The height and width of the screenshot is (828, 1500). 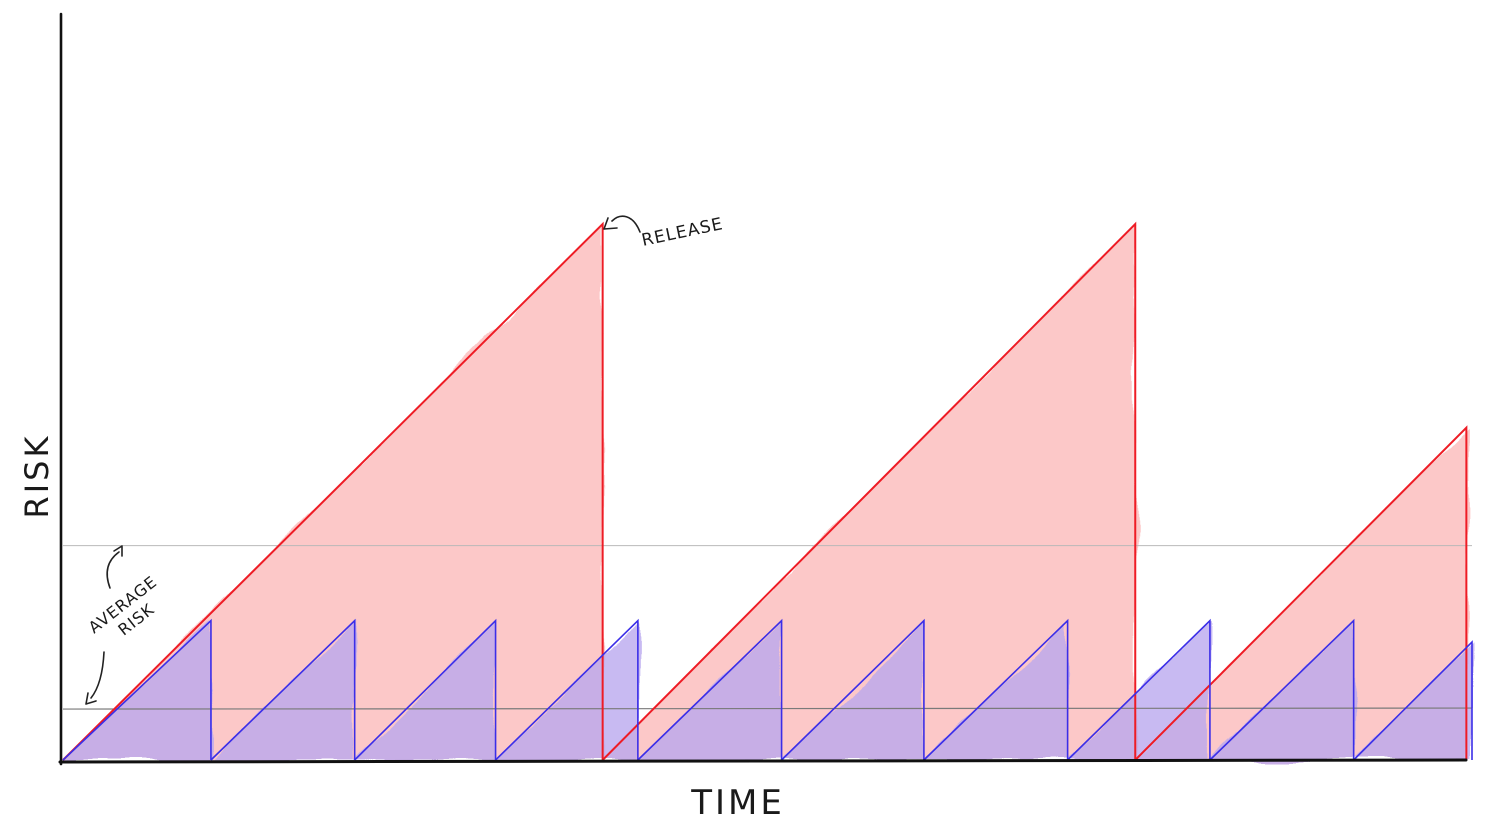 What do you see at coordinates (1282, 689) in the screenshot?
I see `small-cycle-8-line` at bounding box center [1282, 689].